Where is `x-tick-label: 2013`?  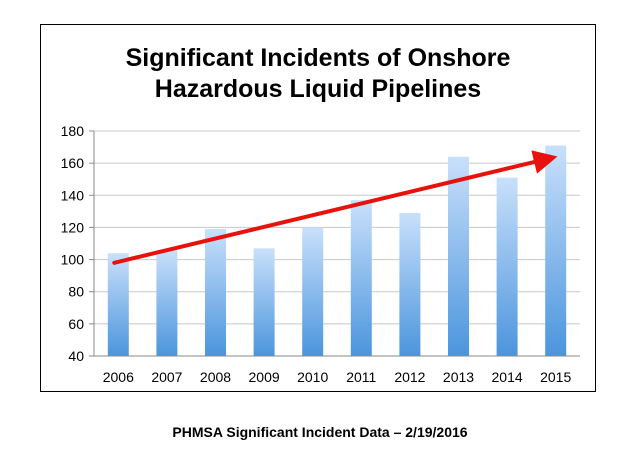
x-tick-label: 2013 is located at coordinates (458, 377).